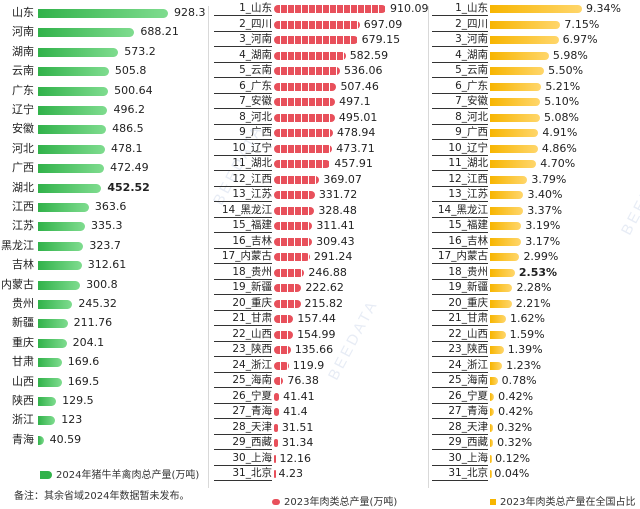 This screenshot has width=640, height=509. Describe the element at coordinates (105, 245) in the screenshot. I see `value-label: 323.7` at that location.